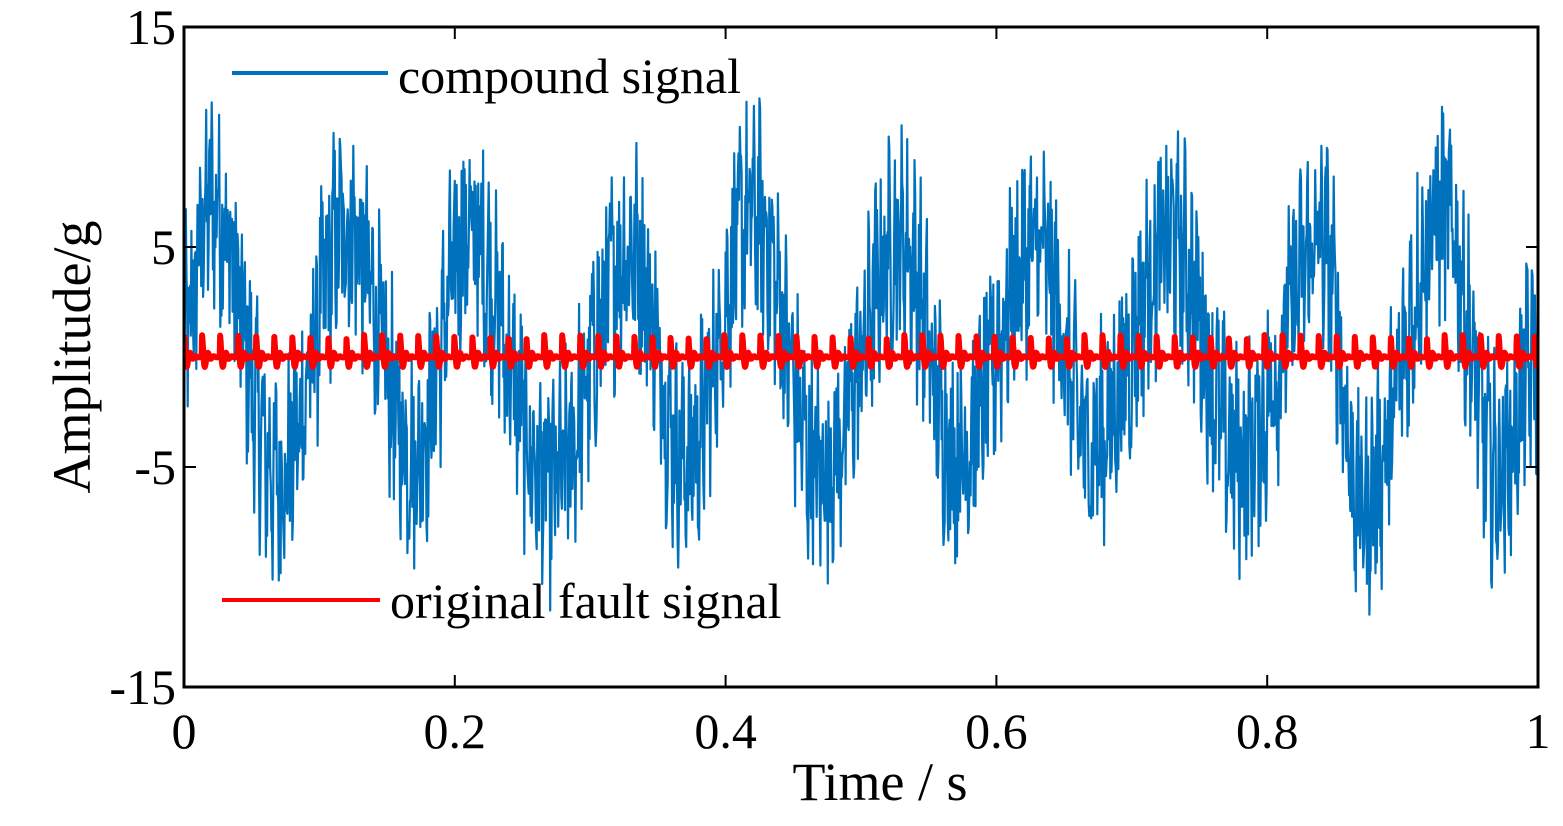 This screenshot has width=1563, height=826. What do you see at coordinates (155, 467) in the screenshot?
I see `y-tick-label: -5` at bounding box center [155, 467].